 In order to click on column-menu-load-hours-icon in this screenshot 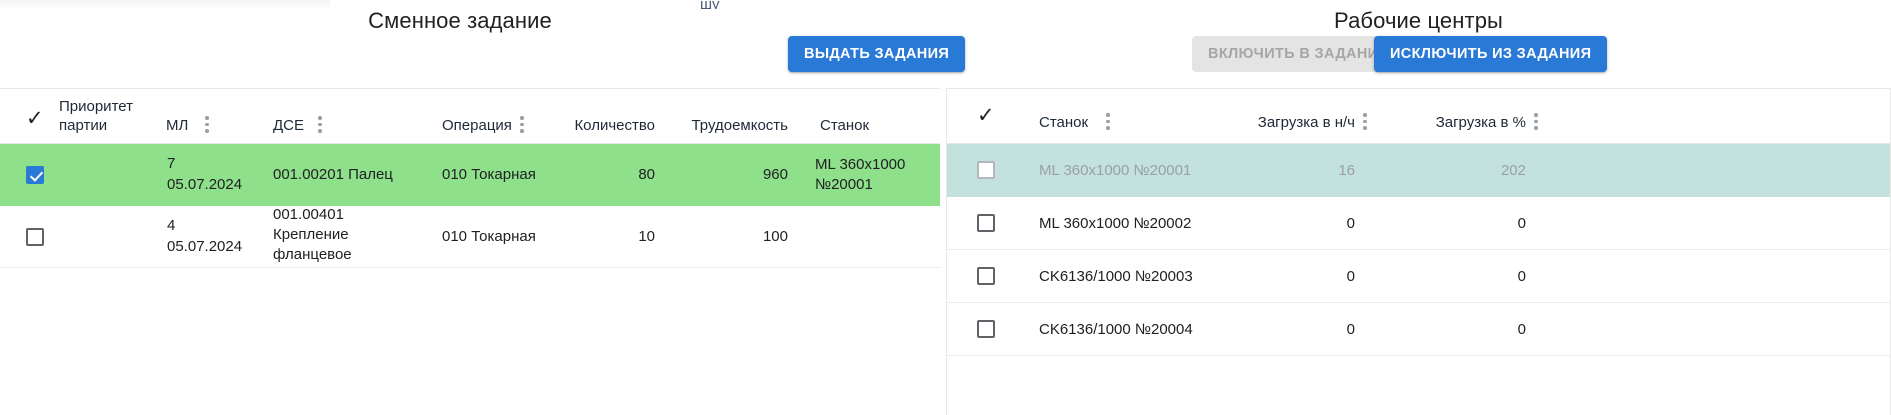, I will do `click(1365, 121)`.